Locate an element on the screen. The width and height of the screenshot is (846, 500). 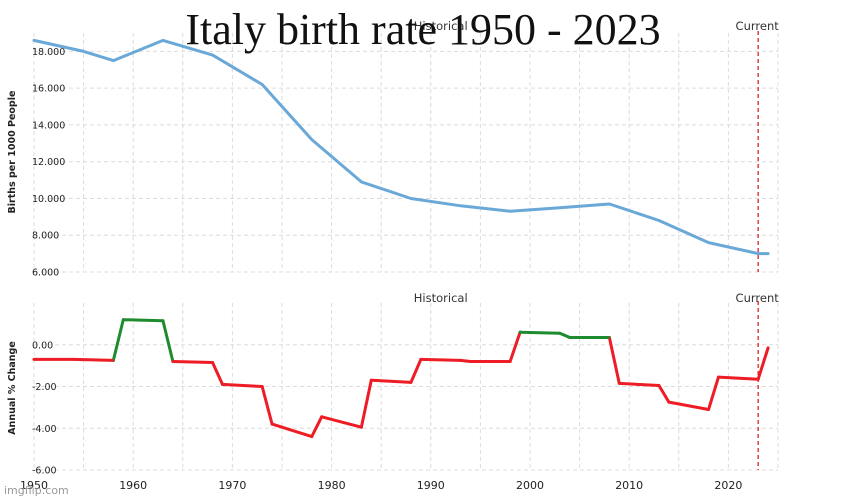
top-y-tick-label: 18.000 is located at coordinates (48, 52).